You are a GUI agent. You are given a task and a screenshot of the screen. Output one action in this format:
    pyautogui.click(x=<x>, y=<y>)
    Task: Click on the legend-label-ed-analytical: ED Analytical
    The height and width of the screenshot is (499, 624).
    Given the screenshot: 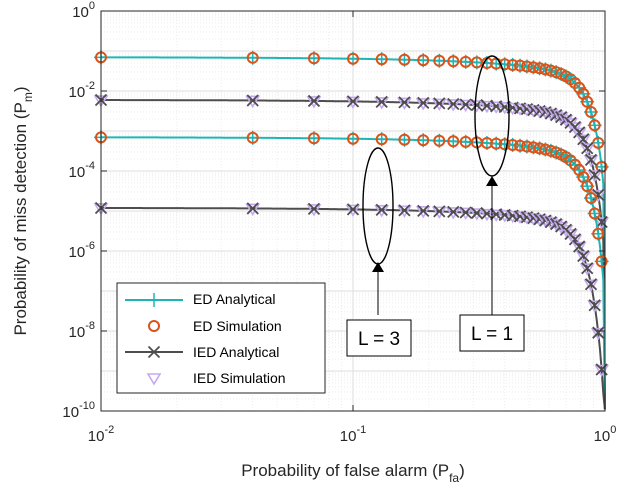 What is the action you would take?
    pyautogui.click(x=234, y=299)
    